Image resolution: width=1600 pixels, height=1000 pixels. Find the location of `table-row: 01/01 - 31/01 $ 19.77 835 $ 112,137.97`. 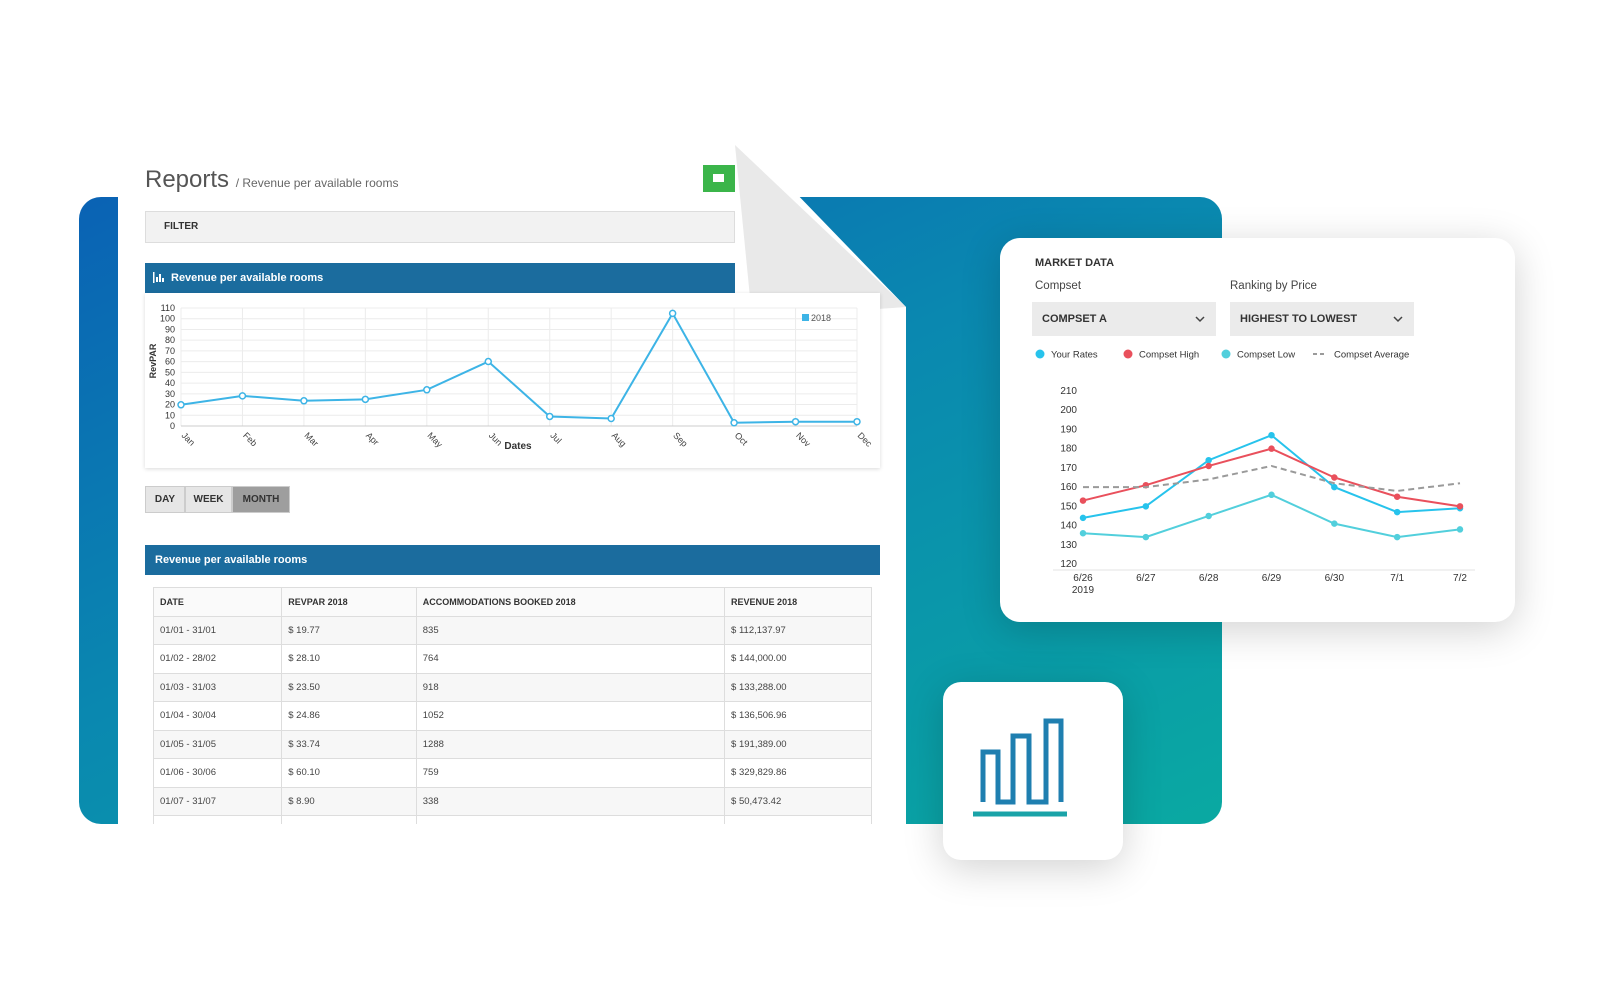

table-row: 01/01 - 31/01 $ 19.77 835 $ 112,137.97 is located at coordinates (512, 630).